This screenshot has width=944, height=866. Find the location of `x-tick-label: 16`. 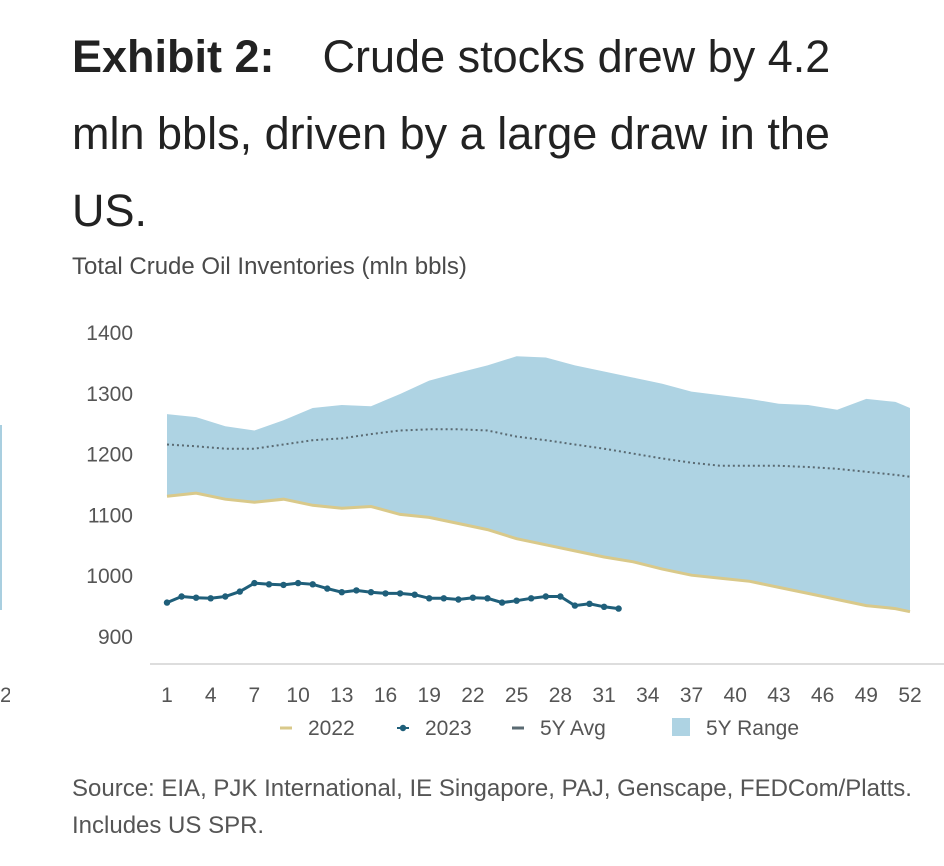

x-tick-label: 16 is located at coordinates (385, 695).